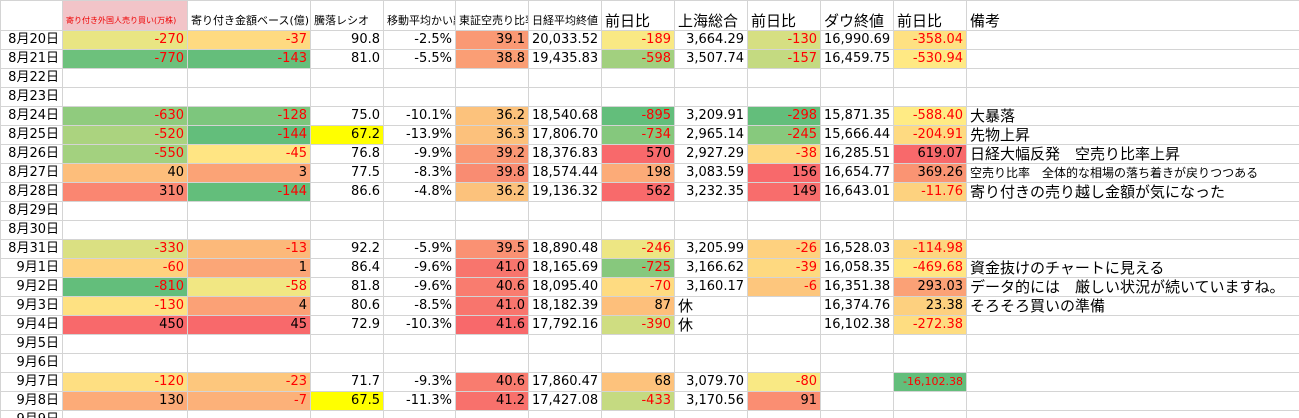 The width and height of the screenshot is (1299, 418). I want to click on date-cell: 8月26日, so click(31, 154).